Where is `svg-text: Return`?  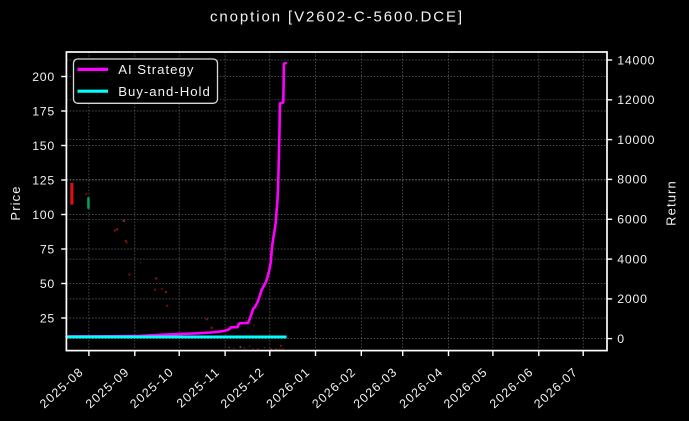 svg-text: Return is located at coordinates (671, 203).